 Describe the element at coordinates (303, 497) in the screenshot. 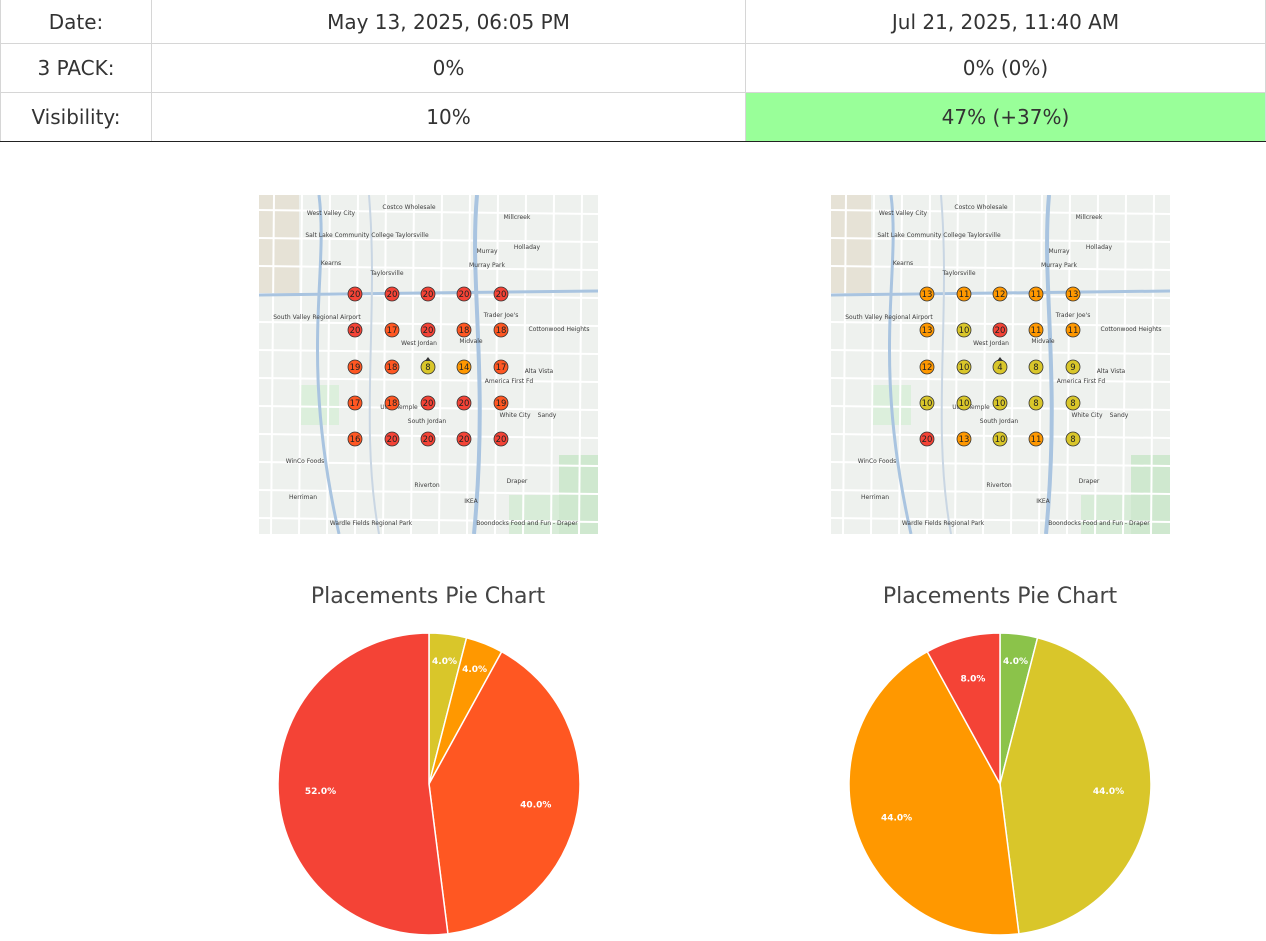

I see `map-place-label: Herriman` at that location.